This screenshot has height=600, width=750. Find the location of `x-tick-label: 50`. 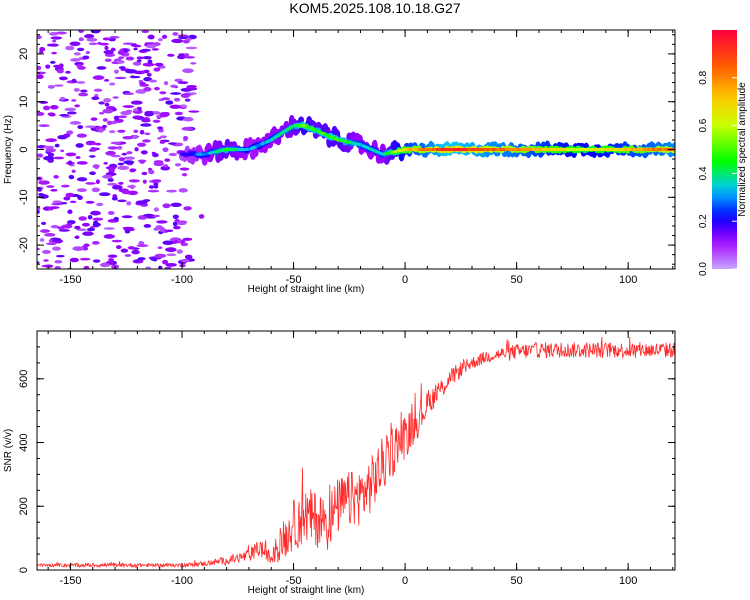

x-tick-label: 50 is located at coordinates (516, 280).